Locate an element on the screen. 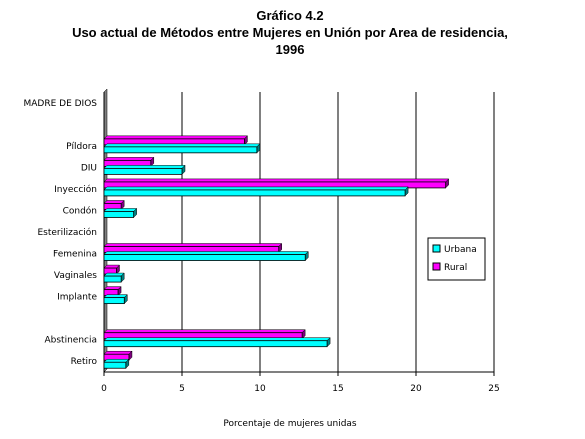 Image resolution: width=585 pixels, height=439 pixels. category-label: MADRE DE DIOS is located at coordinates (60, 104).